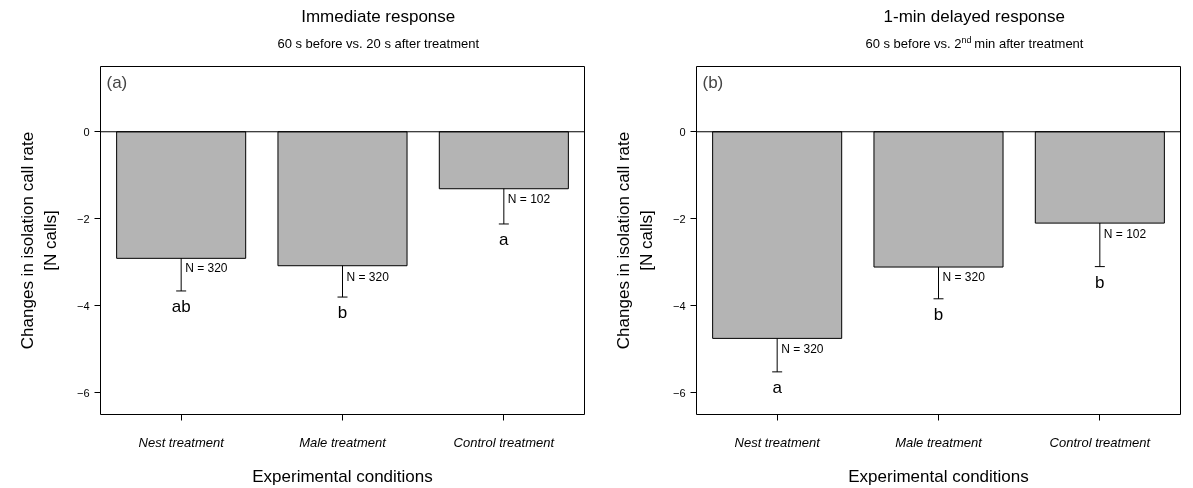 The height and width of the screenshot is (488, 1193). Describe the element at coordinates (378, 43) in the screenshot. I see `chart-subtitle: 60 s before vs. 20 s after treatment` at that location.